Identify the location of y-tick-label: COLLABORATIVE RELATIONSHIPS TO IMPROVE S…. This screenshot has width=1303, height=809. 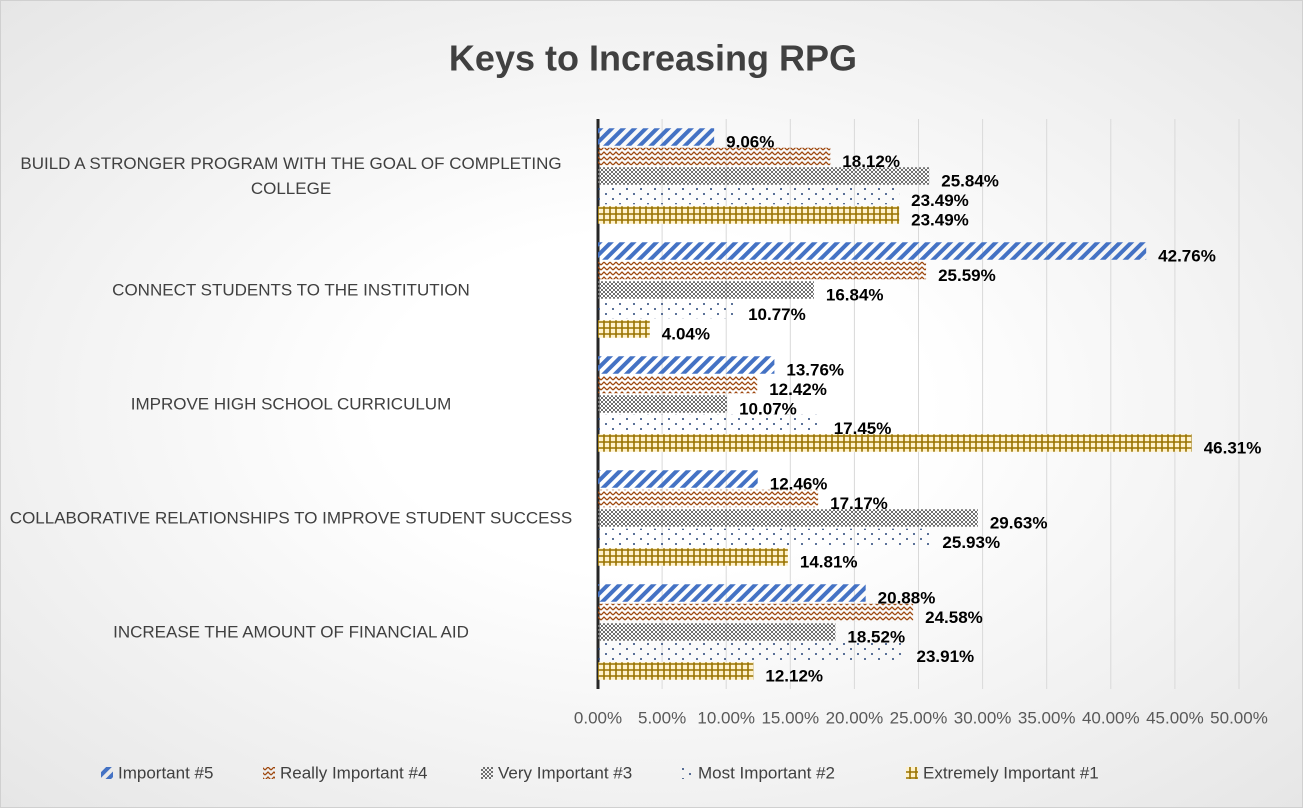
(291, 518).